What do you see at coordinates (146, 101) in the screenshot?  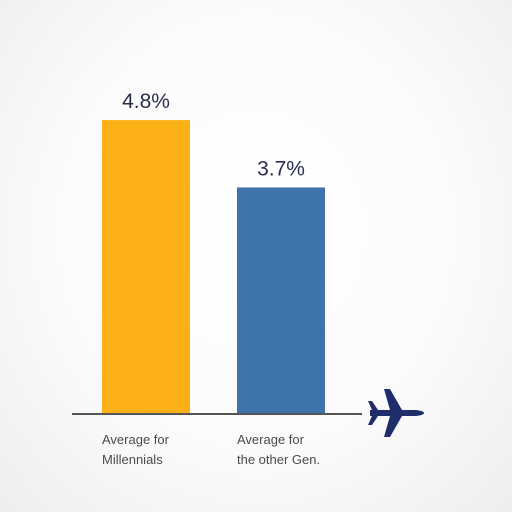 I see `value-label-1: 4.8%` at bounding box center [146, 101].